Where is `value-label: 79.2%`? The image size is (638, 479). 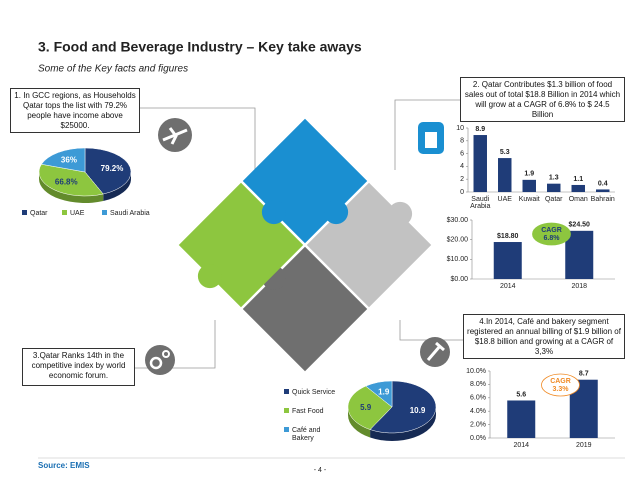 value-label: 79.2% is located at coordinates (112, 168).